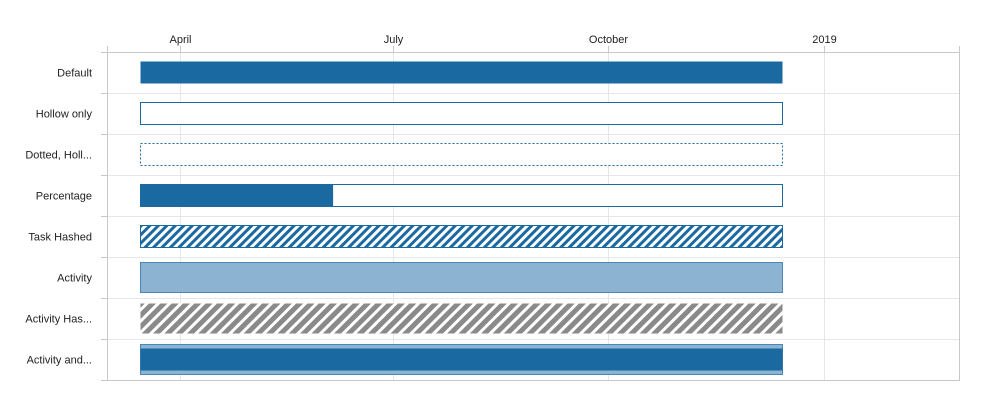  I want to click on task-label: Default, so click(74, 74).